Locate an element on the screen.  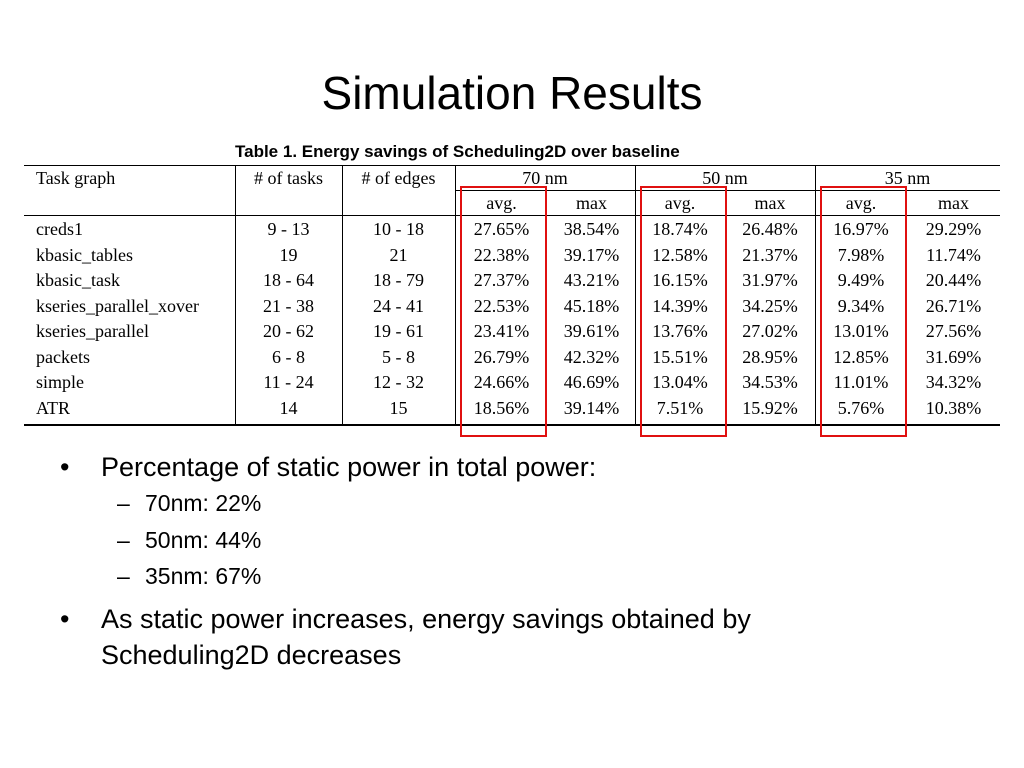
table-cell: 13.01% is located at coordinates (861, 331).